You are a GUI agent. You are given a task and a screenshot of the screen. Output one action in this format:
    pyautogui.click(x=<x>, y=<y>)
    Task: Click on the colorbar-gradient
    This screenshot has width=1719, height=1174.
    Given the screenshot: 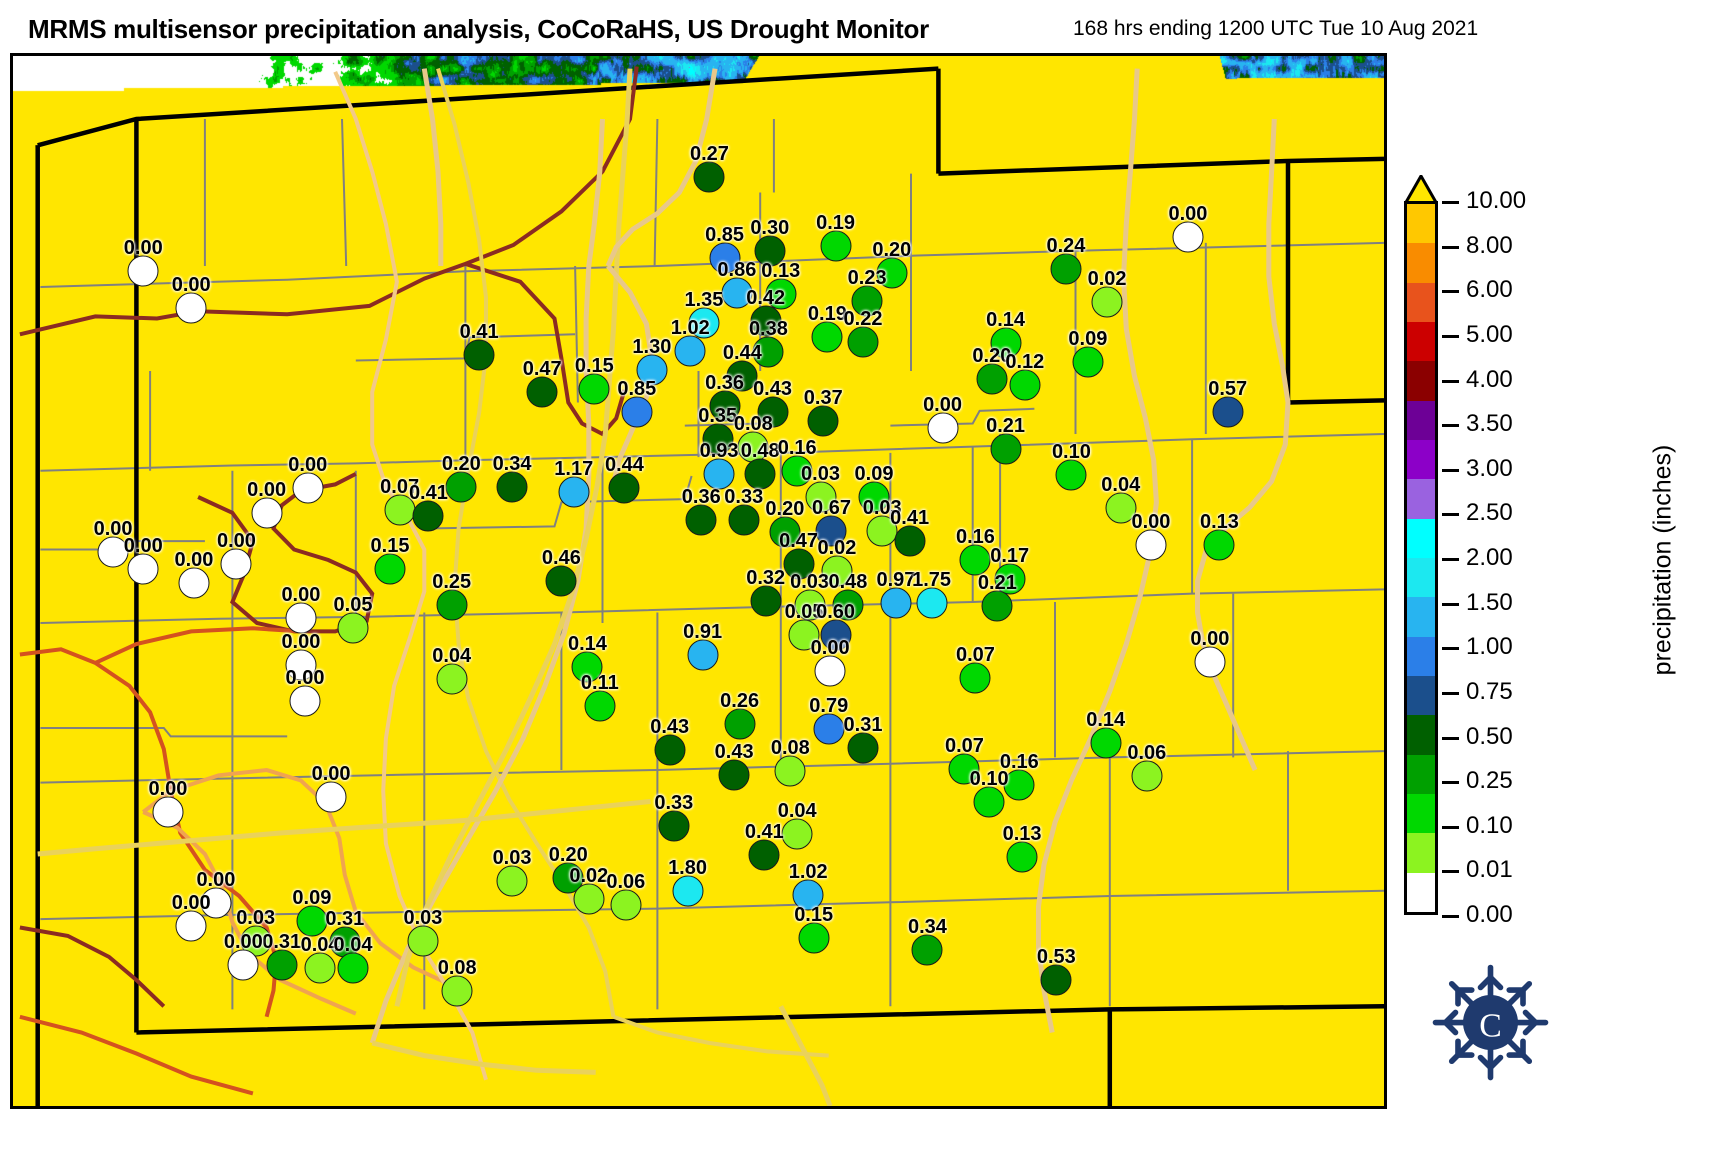 What is the action you would take?
    pyautogui.click(x=1421, y=558)
    